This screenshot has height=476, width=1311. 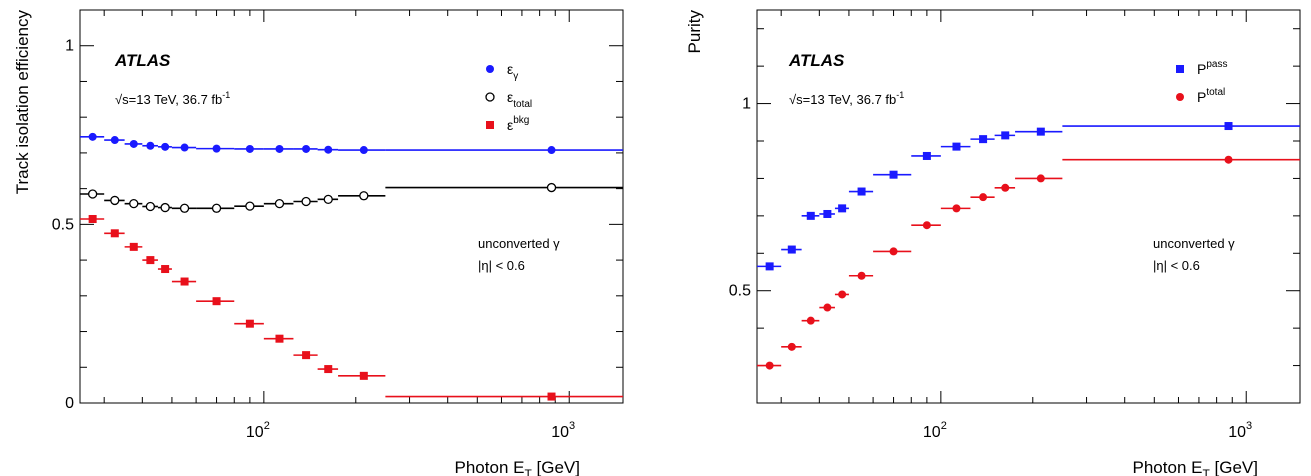 What do you see at coordinates (22, 102) in the screenshot?
I see `y-axis-title: Track isolation efficiency` at bounding box center [22, 102].